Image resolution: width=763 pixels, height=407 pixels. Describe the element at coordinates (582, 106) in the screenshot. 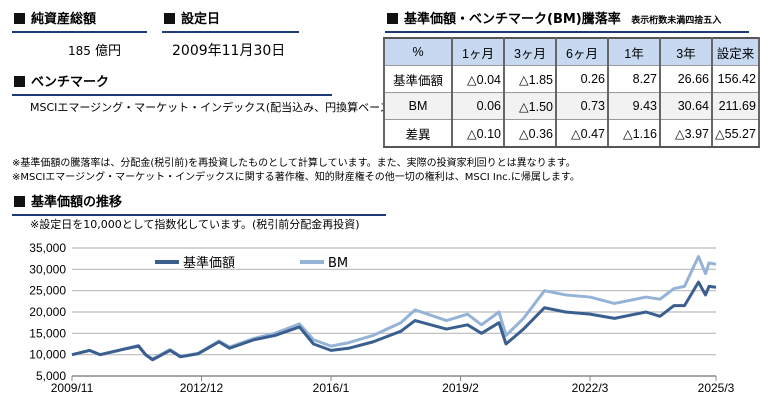

I see `cell: 0.73` at that location.